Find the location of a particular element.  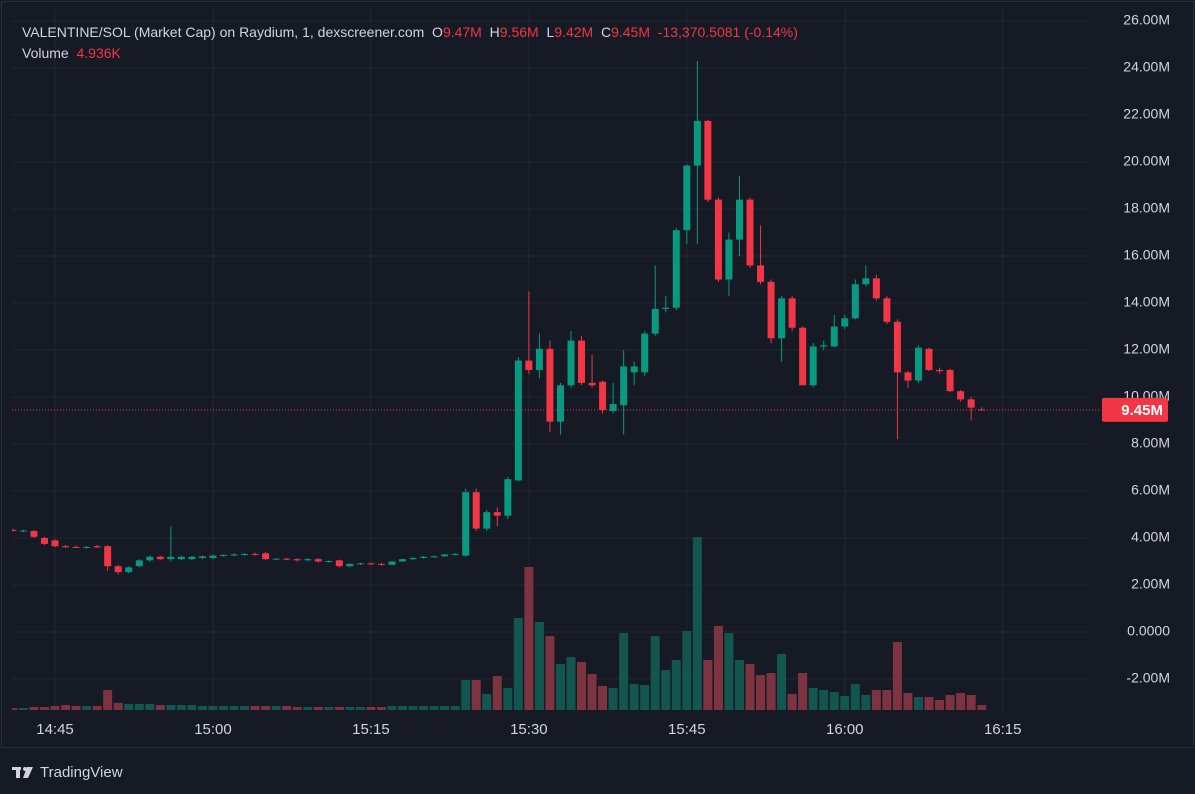

ohlc-value: 9.56M is located at coordinates (519, 32).